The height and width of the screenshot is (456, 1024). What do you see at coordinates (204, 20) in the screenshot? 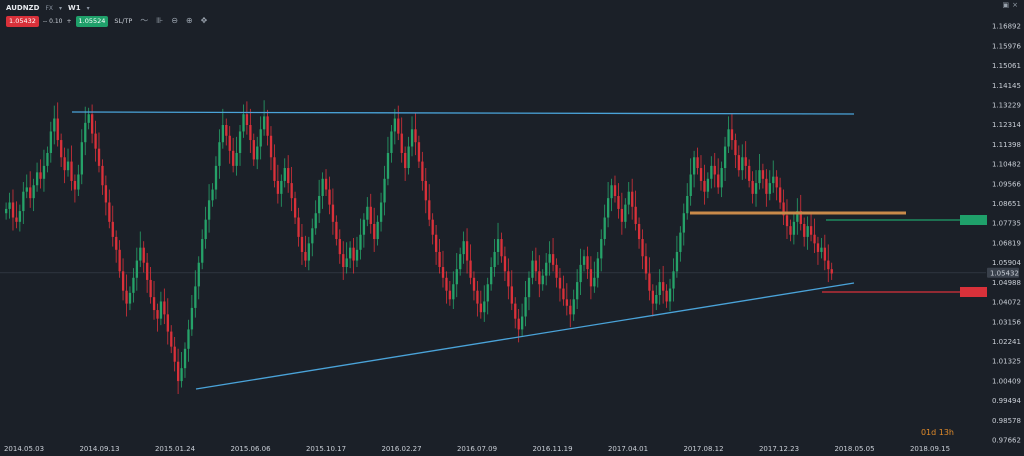
I see `crosshair-icon: ✥` at bounding box center [204, 20].